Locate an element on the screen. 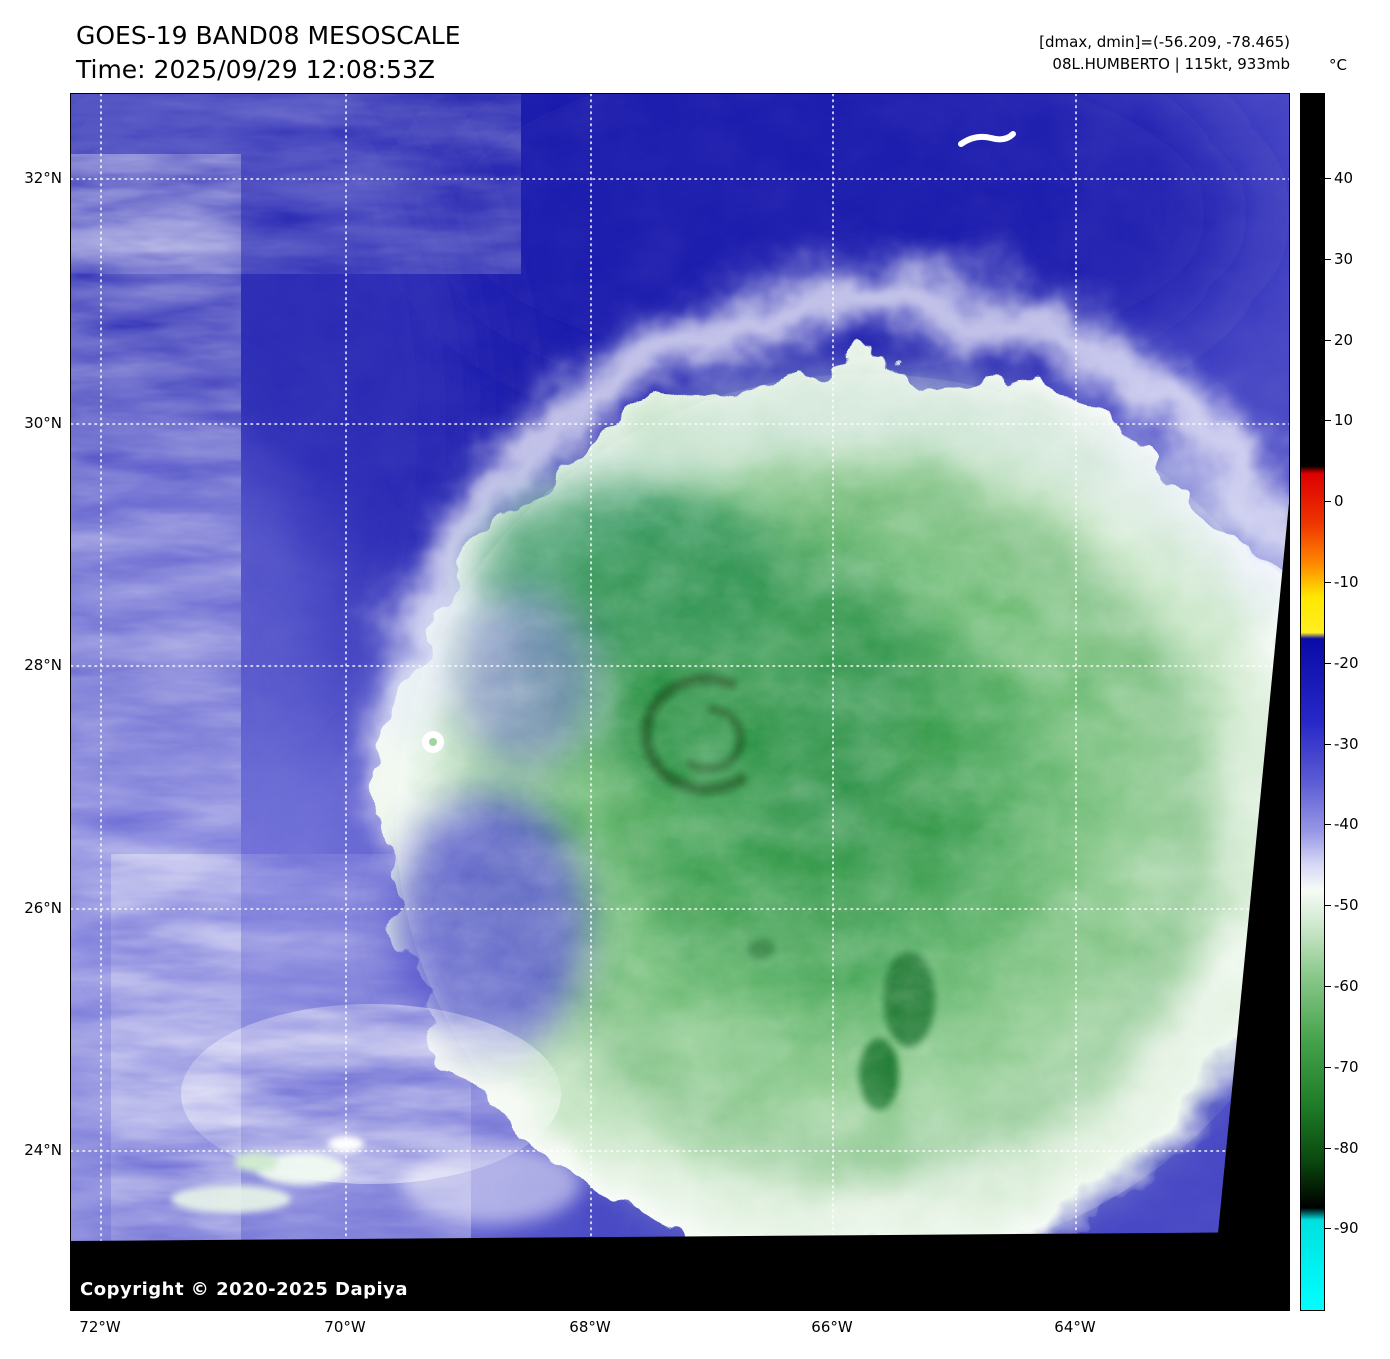  figure-title: GOES-19 BAND08 MESOSCALE is located at coordinates (268, 35).